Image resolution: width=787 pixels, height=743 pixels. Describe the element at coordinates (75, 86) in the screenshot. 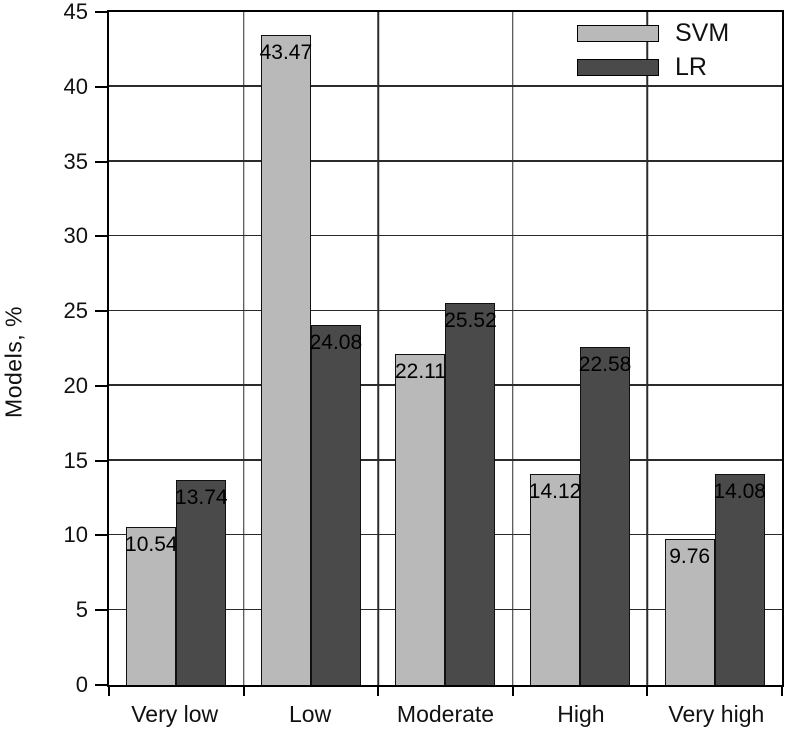

I see `y-tick-label: 40` at that location.